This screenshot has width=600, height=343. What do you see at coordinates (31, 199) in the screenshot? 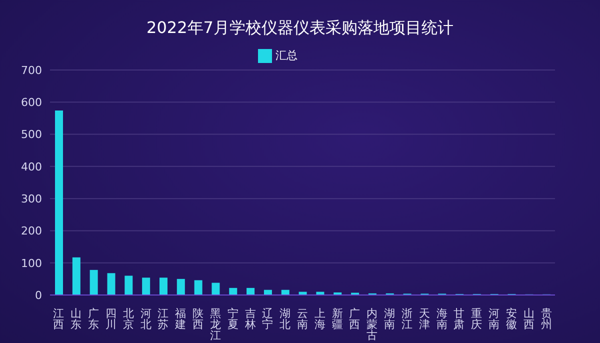
I see `y-tick-label: 300` at bounding box center [31, 199].